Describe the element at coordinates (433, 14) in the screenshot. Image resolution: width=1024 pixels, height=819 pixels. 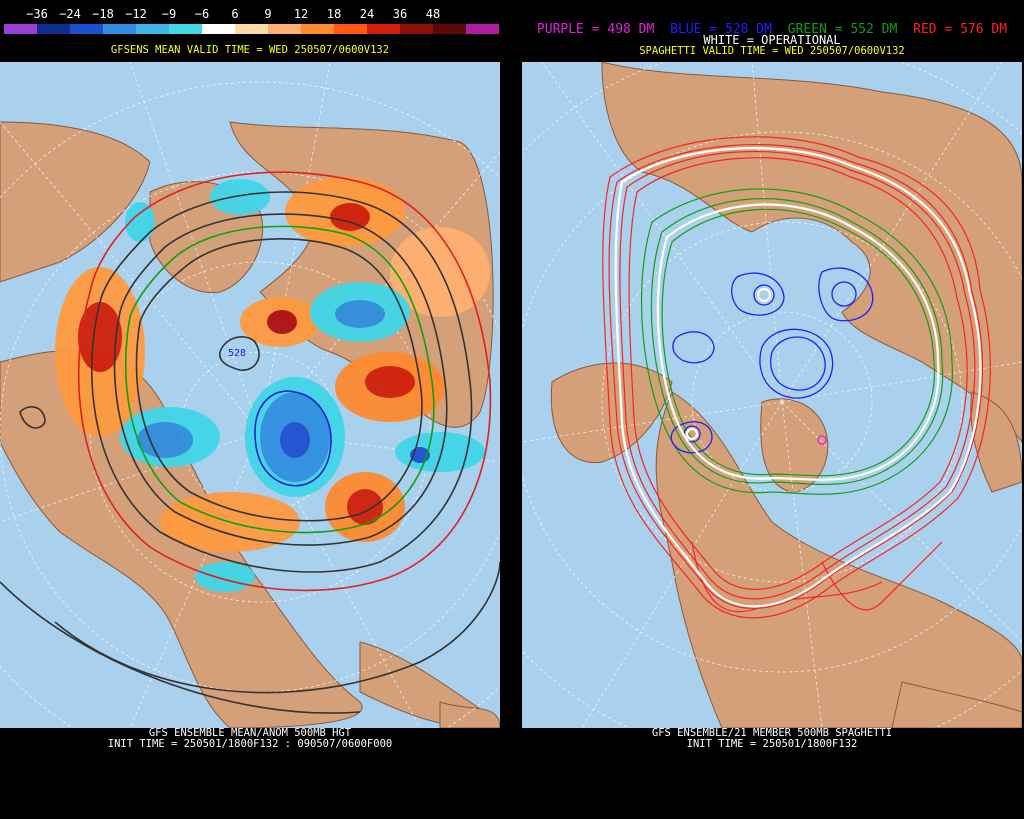
I see `colorbar-tick-label: 48` at that location.